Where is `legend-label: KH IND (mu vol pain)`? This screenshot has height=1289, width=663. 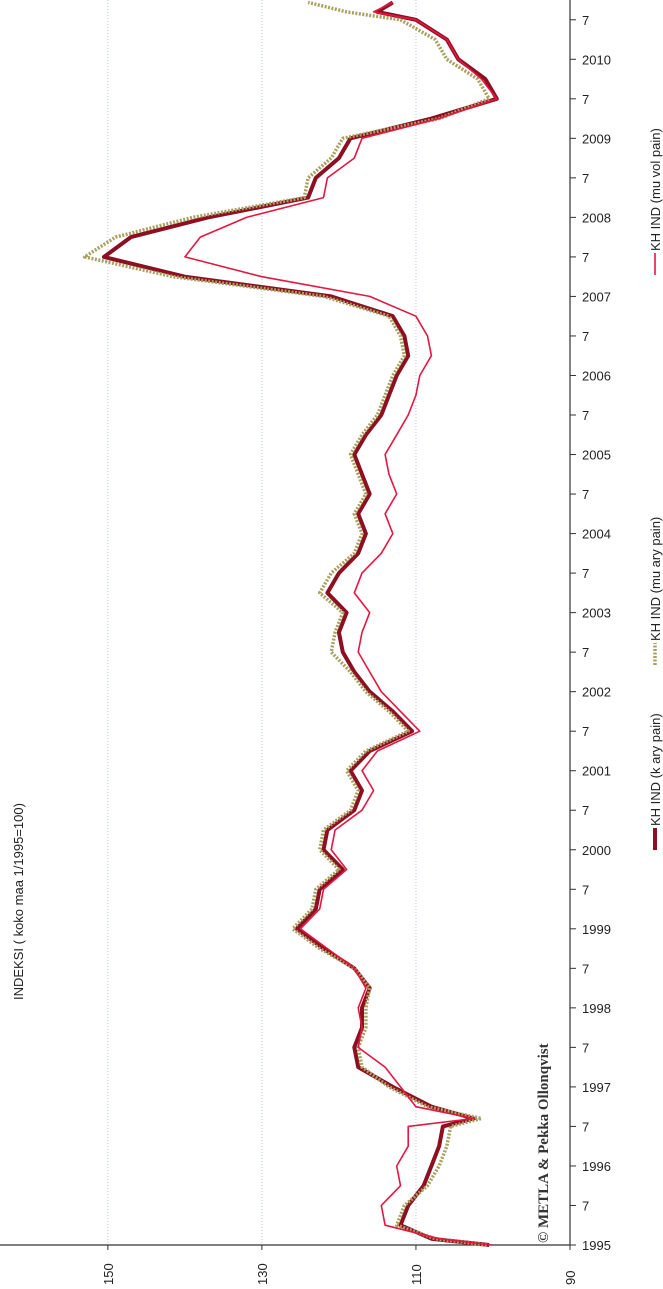
legend-label: KH IND (mu vol pain) is located at coordinates (655, 189).